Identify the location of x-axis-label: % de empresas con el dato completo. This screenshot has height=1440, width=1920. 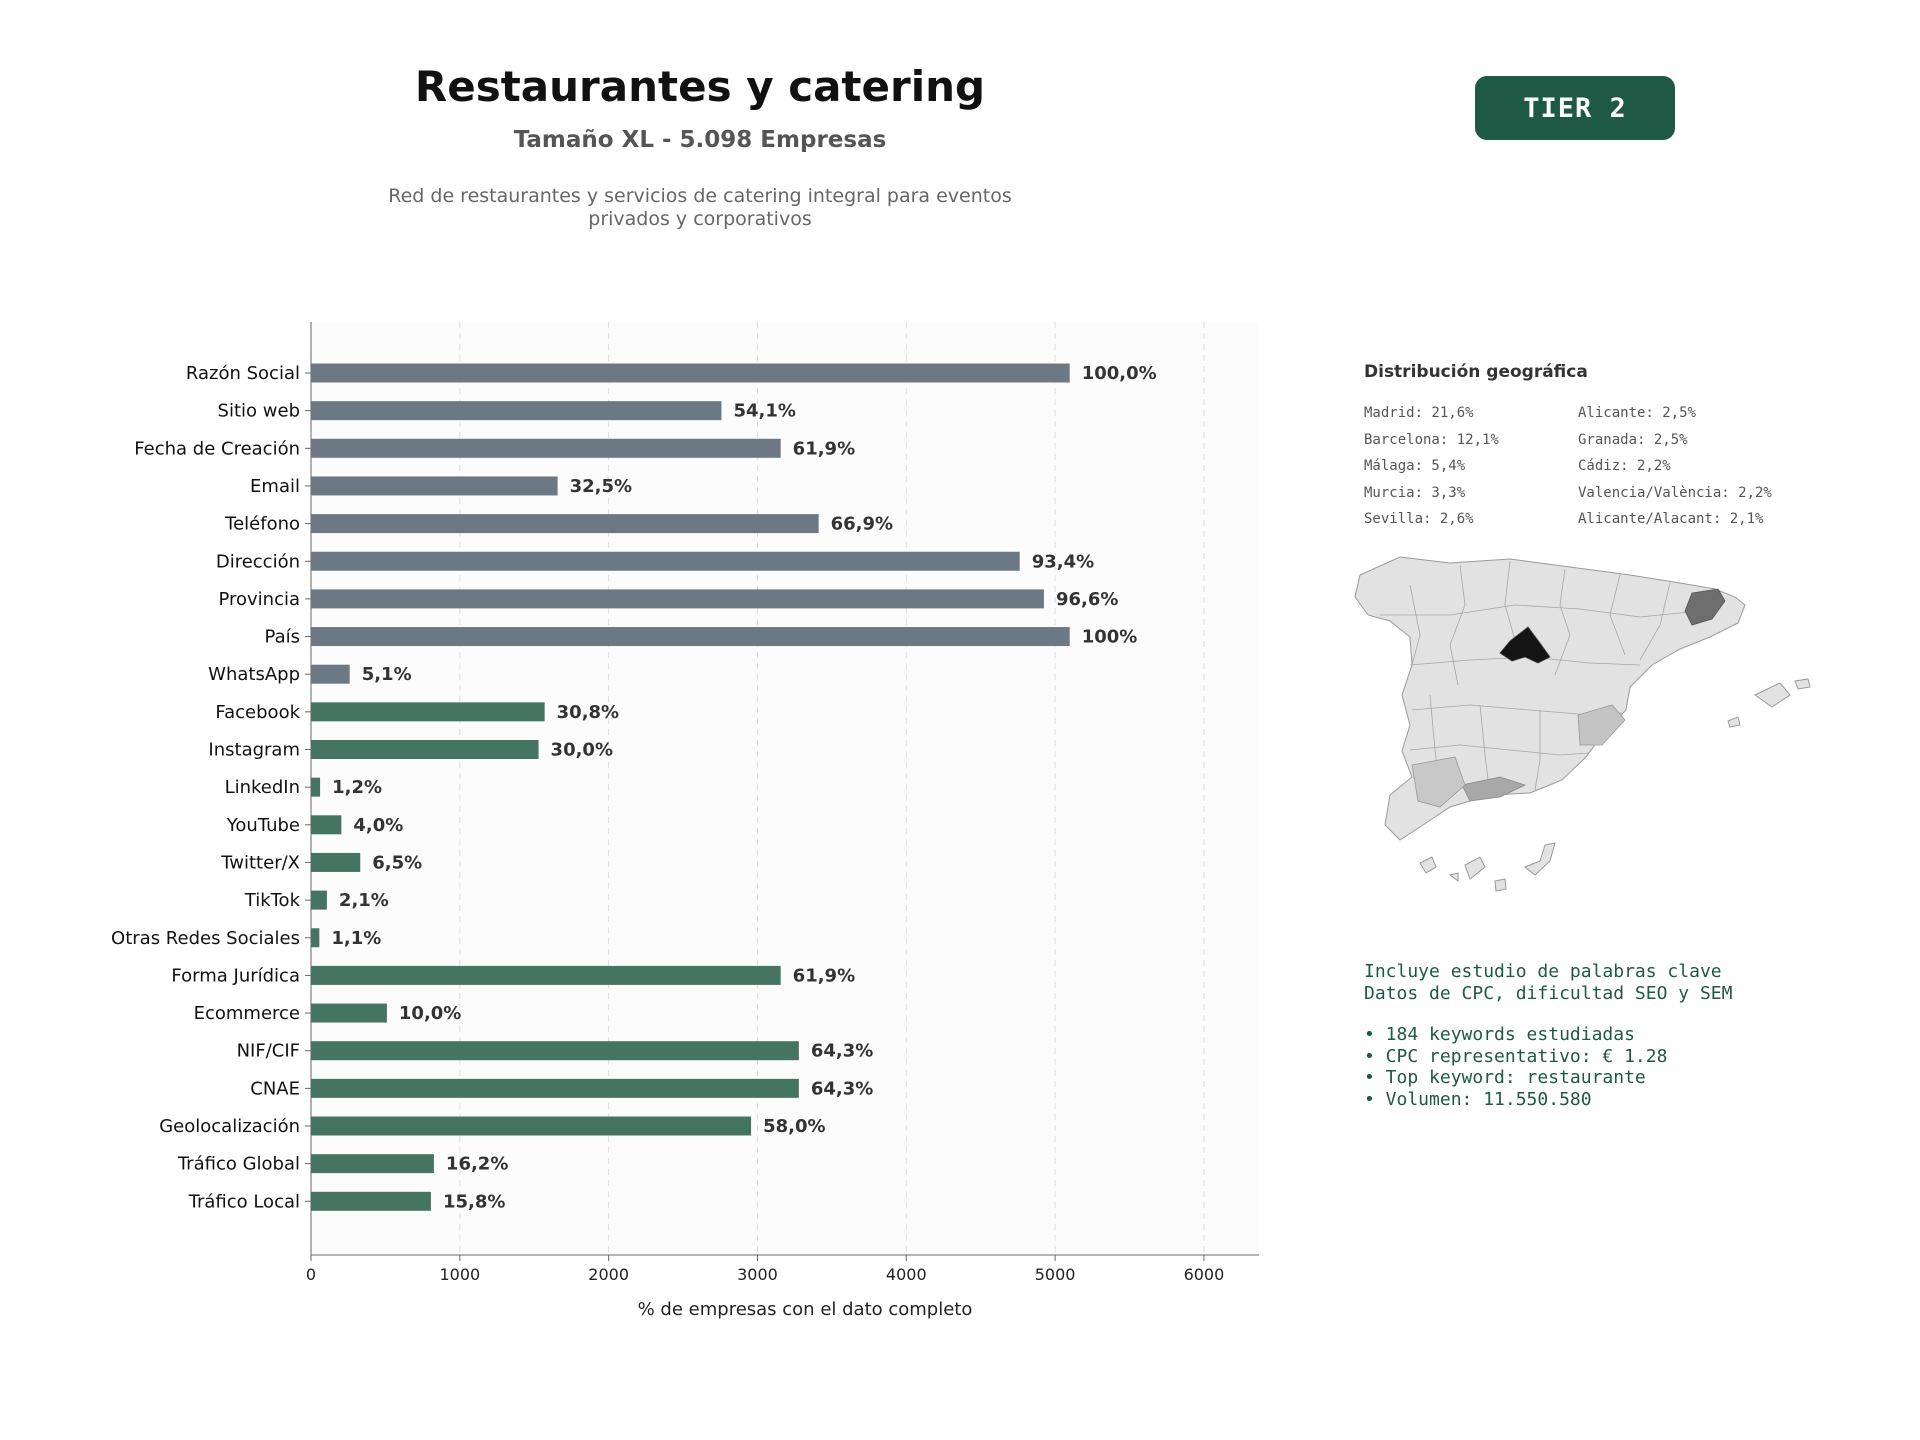
(805, 1309).